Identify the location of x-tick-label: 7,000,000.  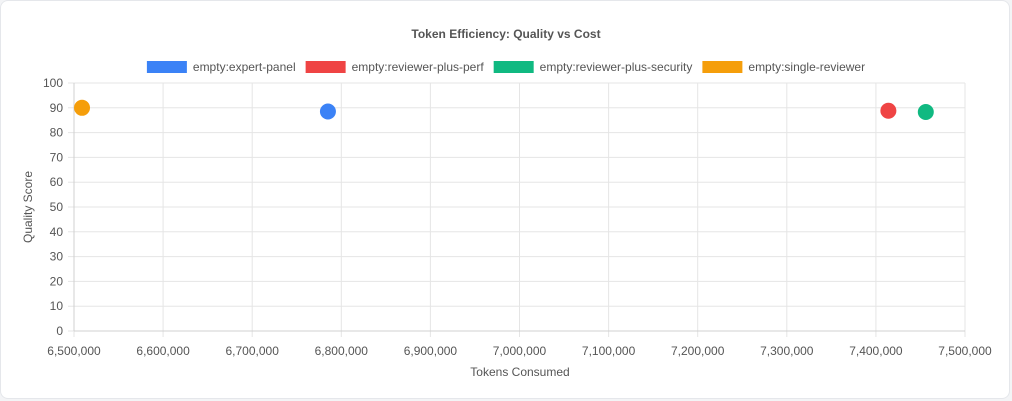
(520, 351).